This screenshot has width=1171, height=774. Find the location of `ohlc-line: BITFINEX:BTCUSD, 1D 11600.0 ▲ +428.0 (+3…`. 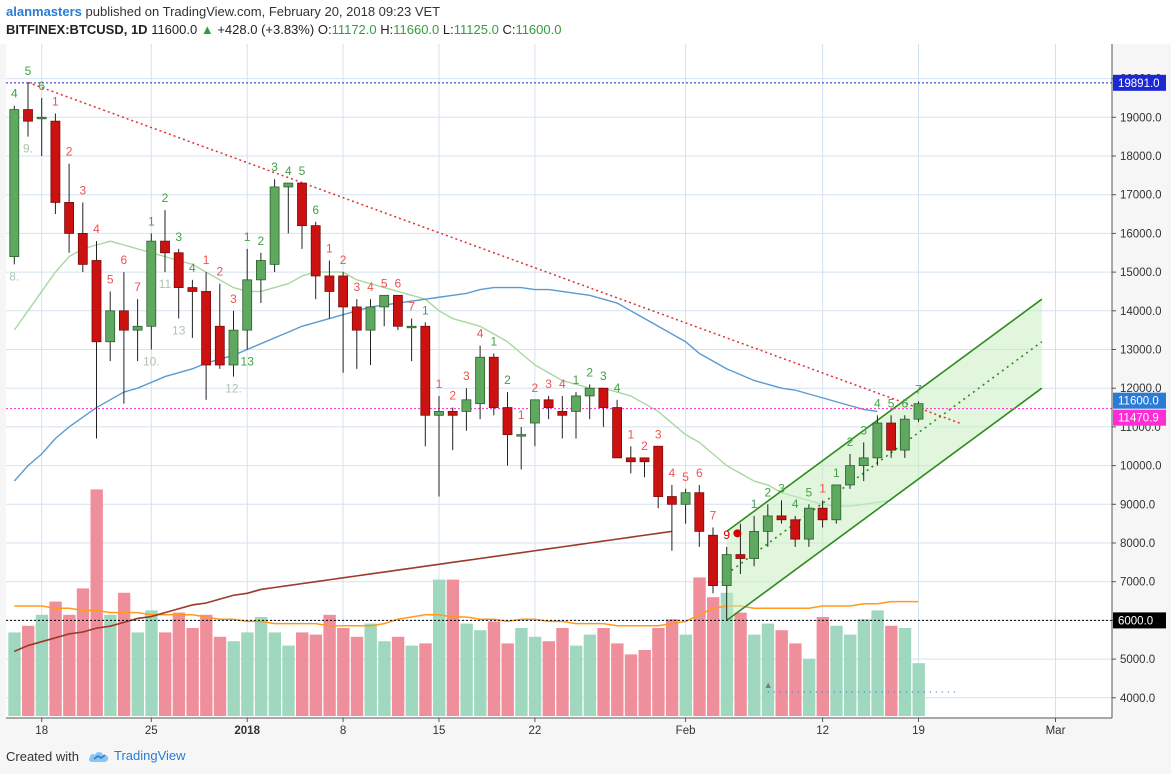

ohlc-line: BITFINEX:BTCUSD, 1D 11600.0 ▲ +428.0 (+3… is located at coordinates (283, 29).